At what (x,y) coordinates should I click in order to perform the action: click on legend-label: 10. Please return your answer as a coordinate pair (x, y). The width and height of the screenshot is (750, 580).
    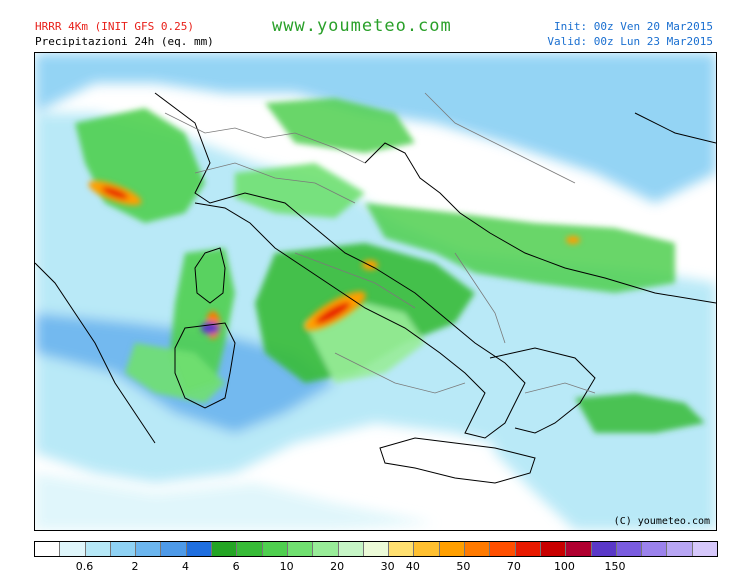
    Looking at the image, I should click on (286, 566).